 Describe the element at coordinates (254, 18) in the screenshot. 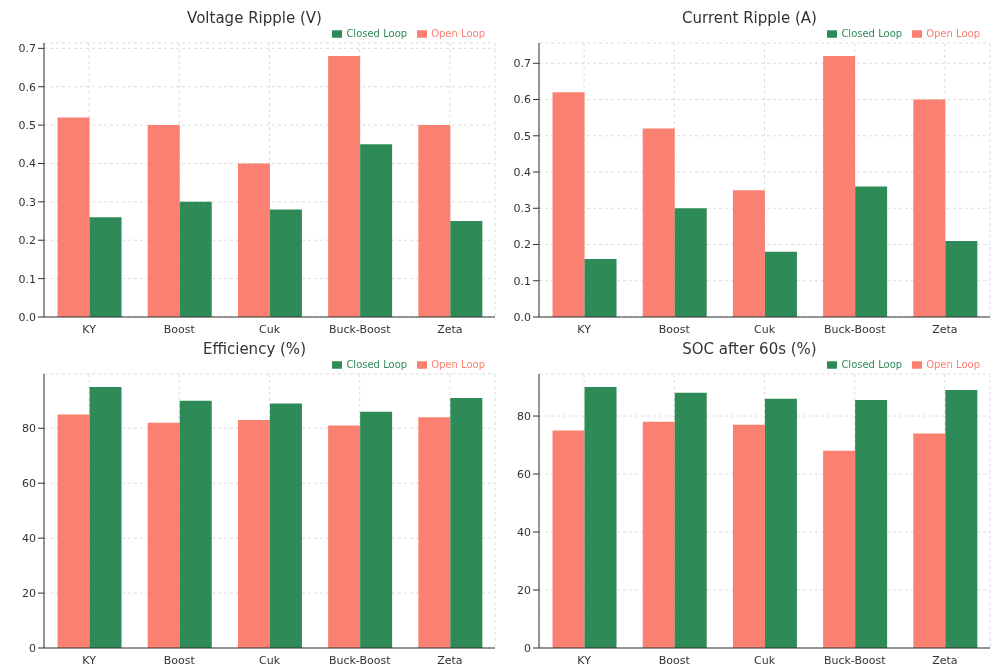

I see `chart-title: Voltage Ripple (V)` at that location.